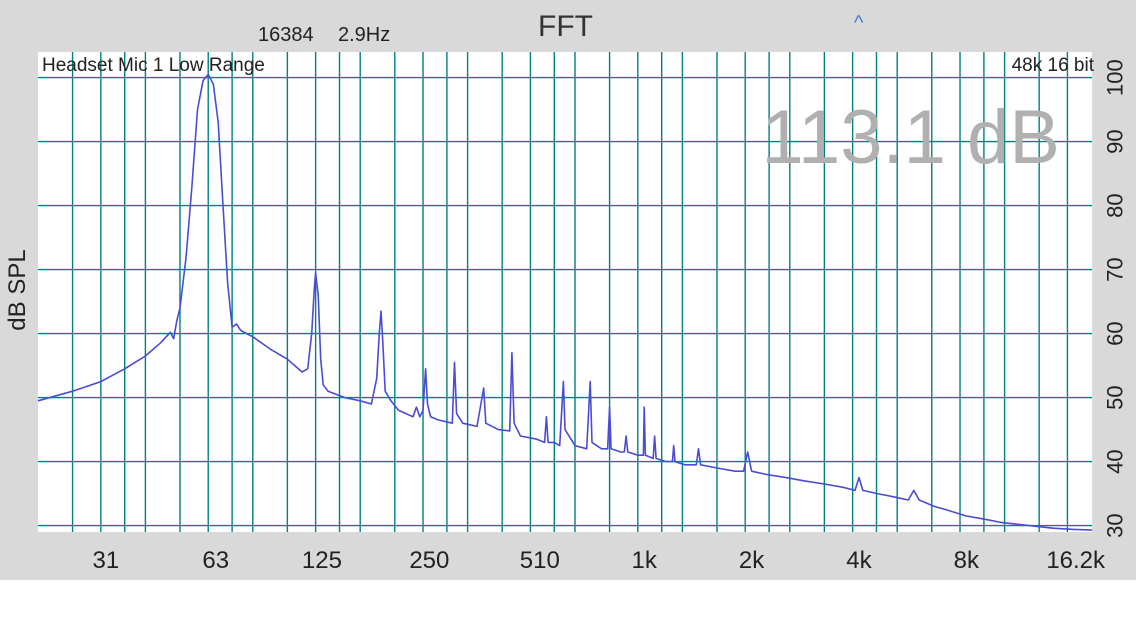 The height and width of the screenshot is (640, 1136). What do you see at coordinates (859, 23) in the screenshot?
I see `caret-up-icon: ^` at bounding box center [859, 23].